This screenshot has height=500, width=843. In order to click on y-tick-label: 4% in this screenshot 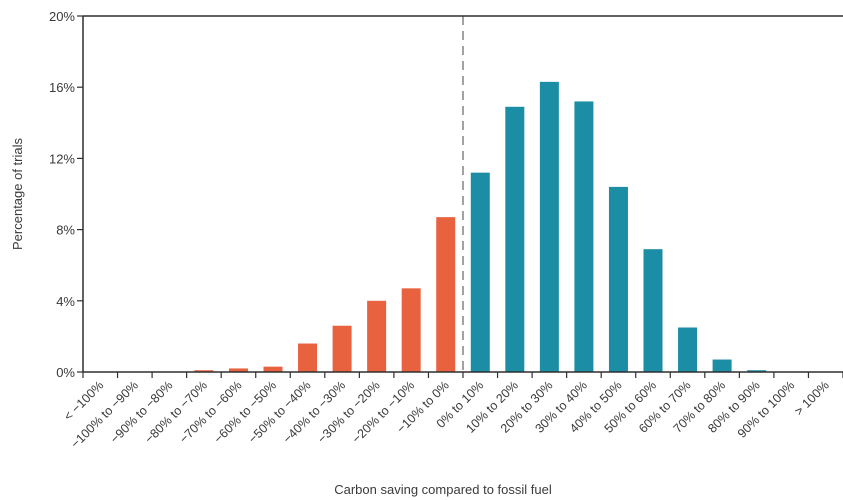, I will do `click(65, 301)`.